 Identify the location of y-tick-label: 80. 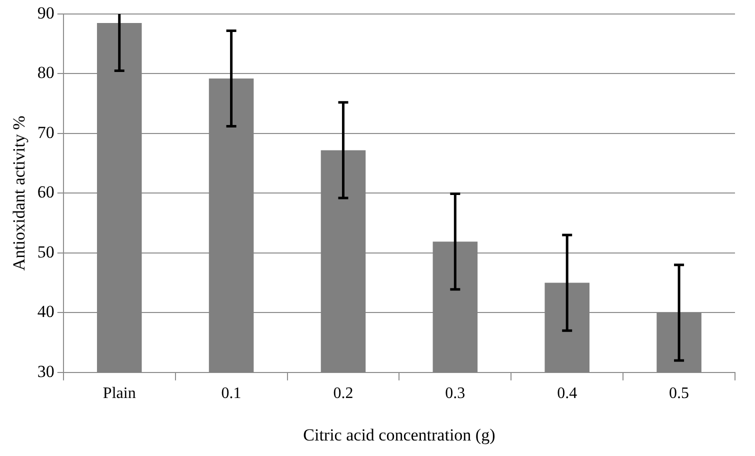
(45, 72).